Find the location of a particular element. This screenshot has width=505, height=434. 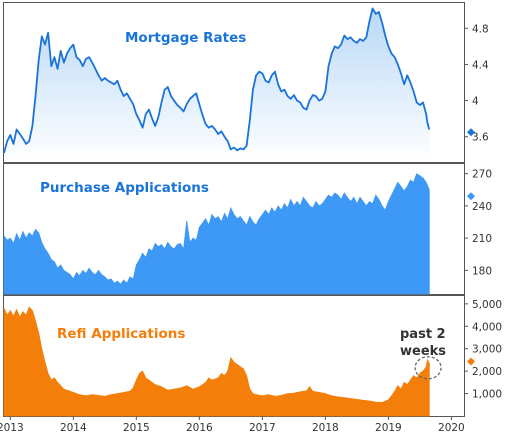

x-tick-label: 2013 is located at coordinates (12, 428).